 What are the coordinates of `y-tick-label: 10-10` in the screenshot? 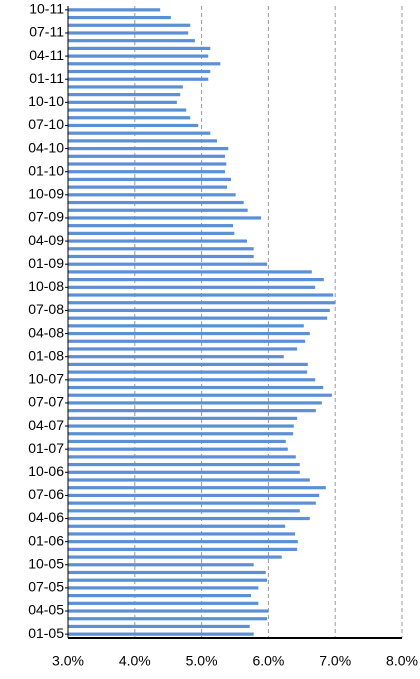 It's located at (46, 101).